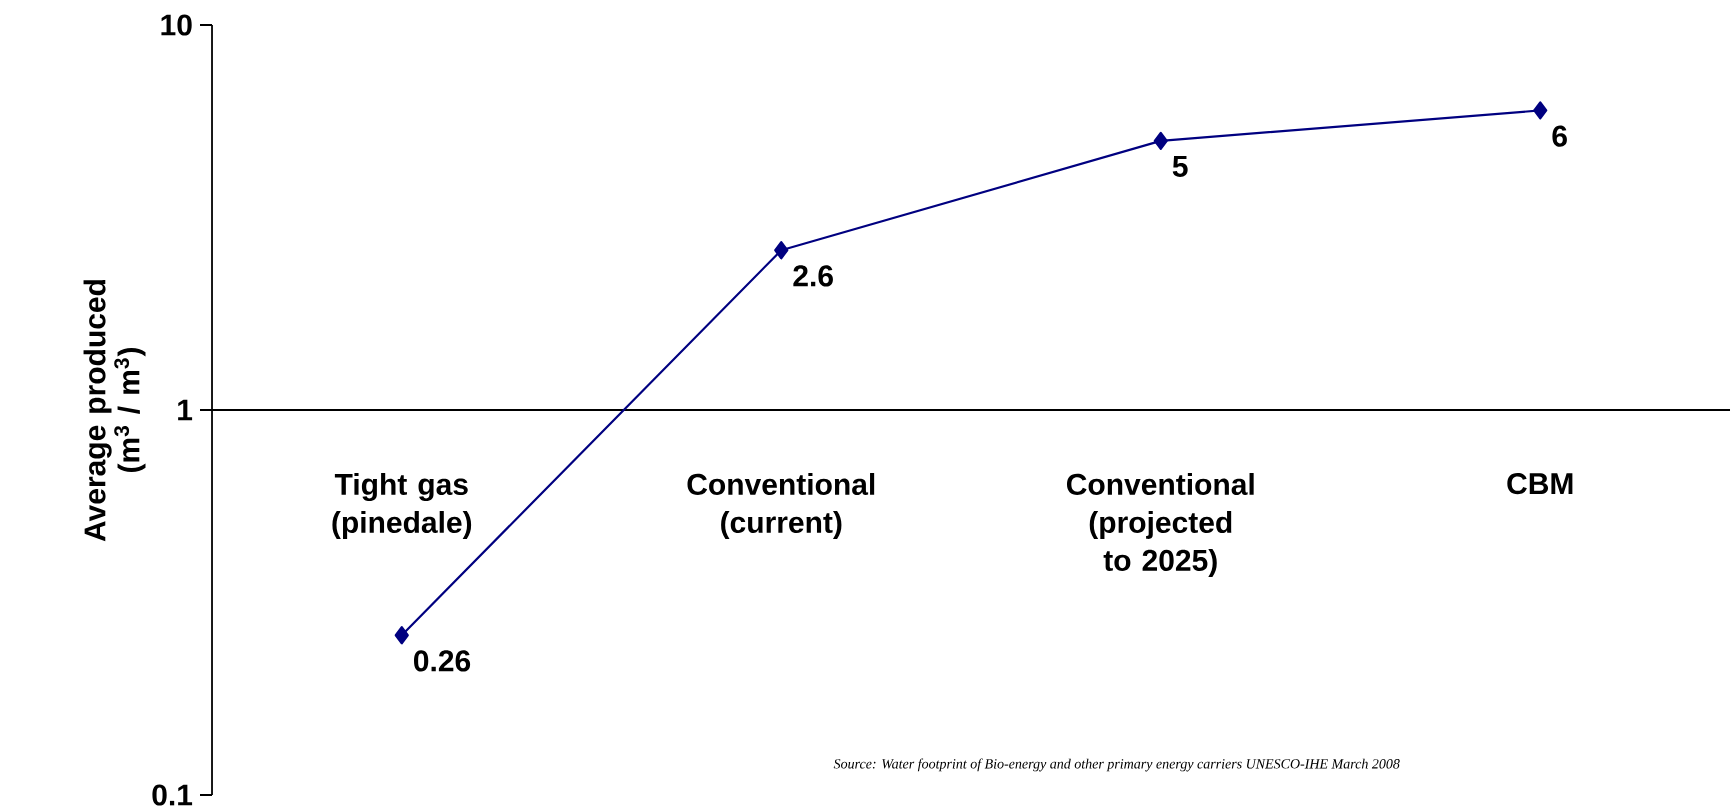  Describe the element at coordinates (1116, 765) in the screenshot. I see `annotation: Source: Water footprint of Bio-energy and other primary energy carriers UNESCO-IHE March 2008` at that location.